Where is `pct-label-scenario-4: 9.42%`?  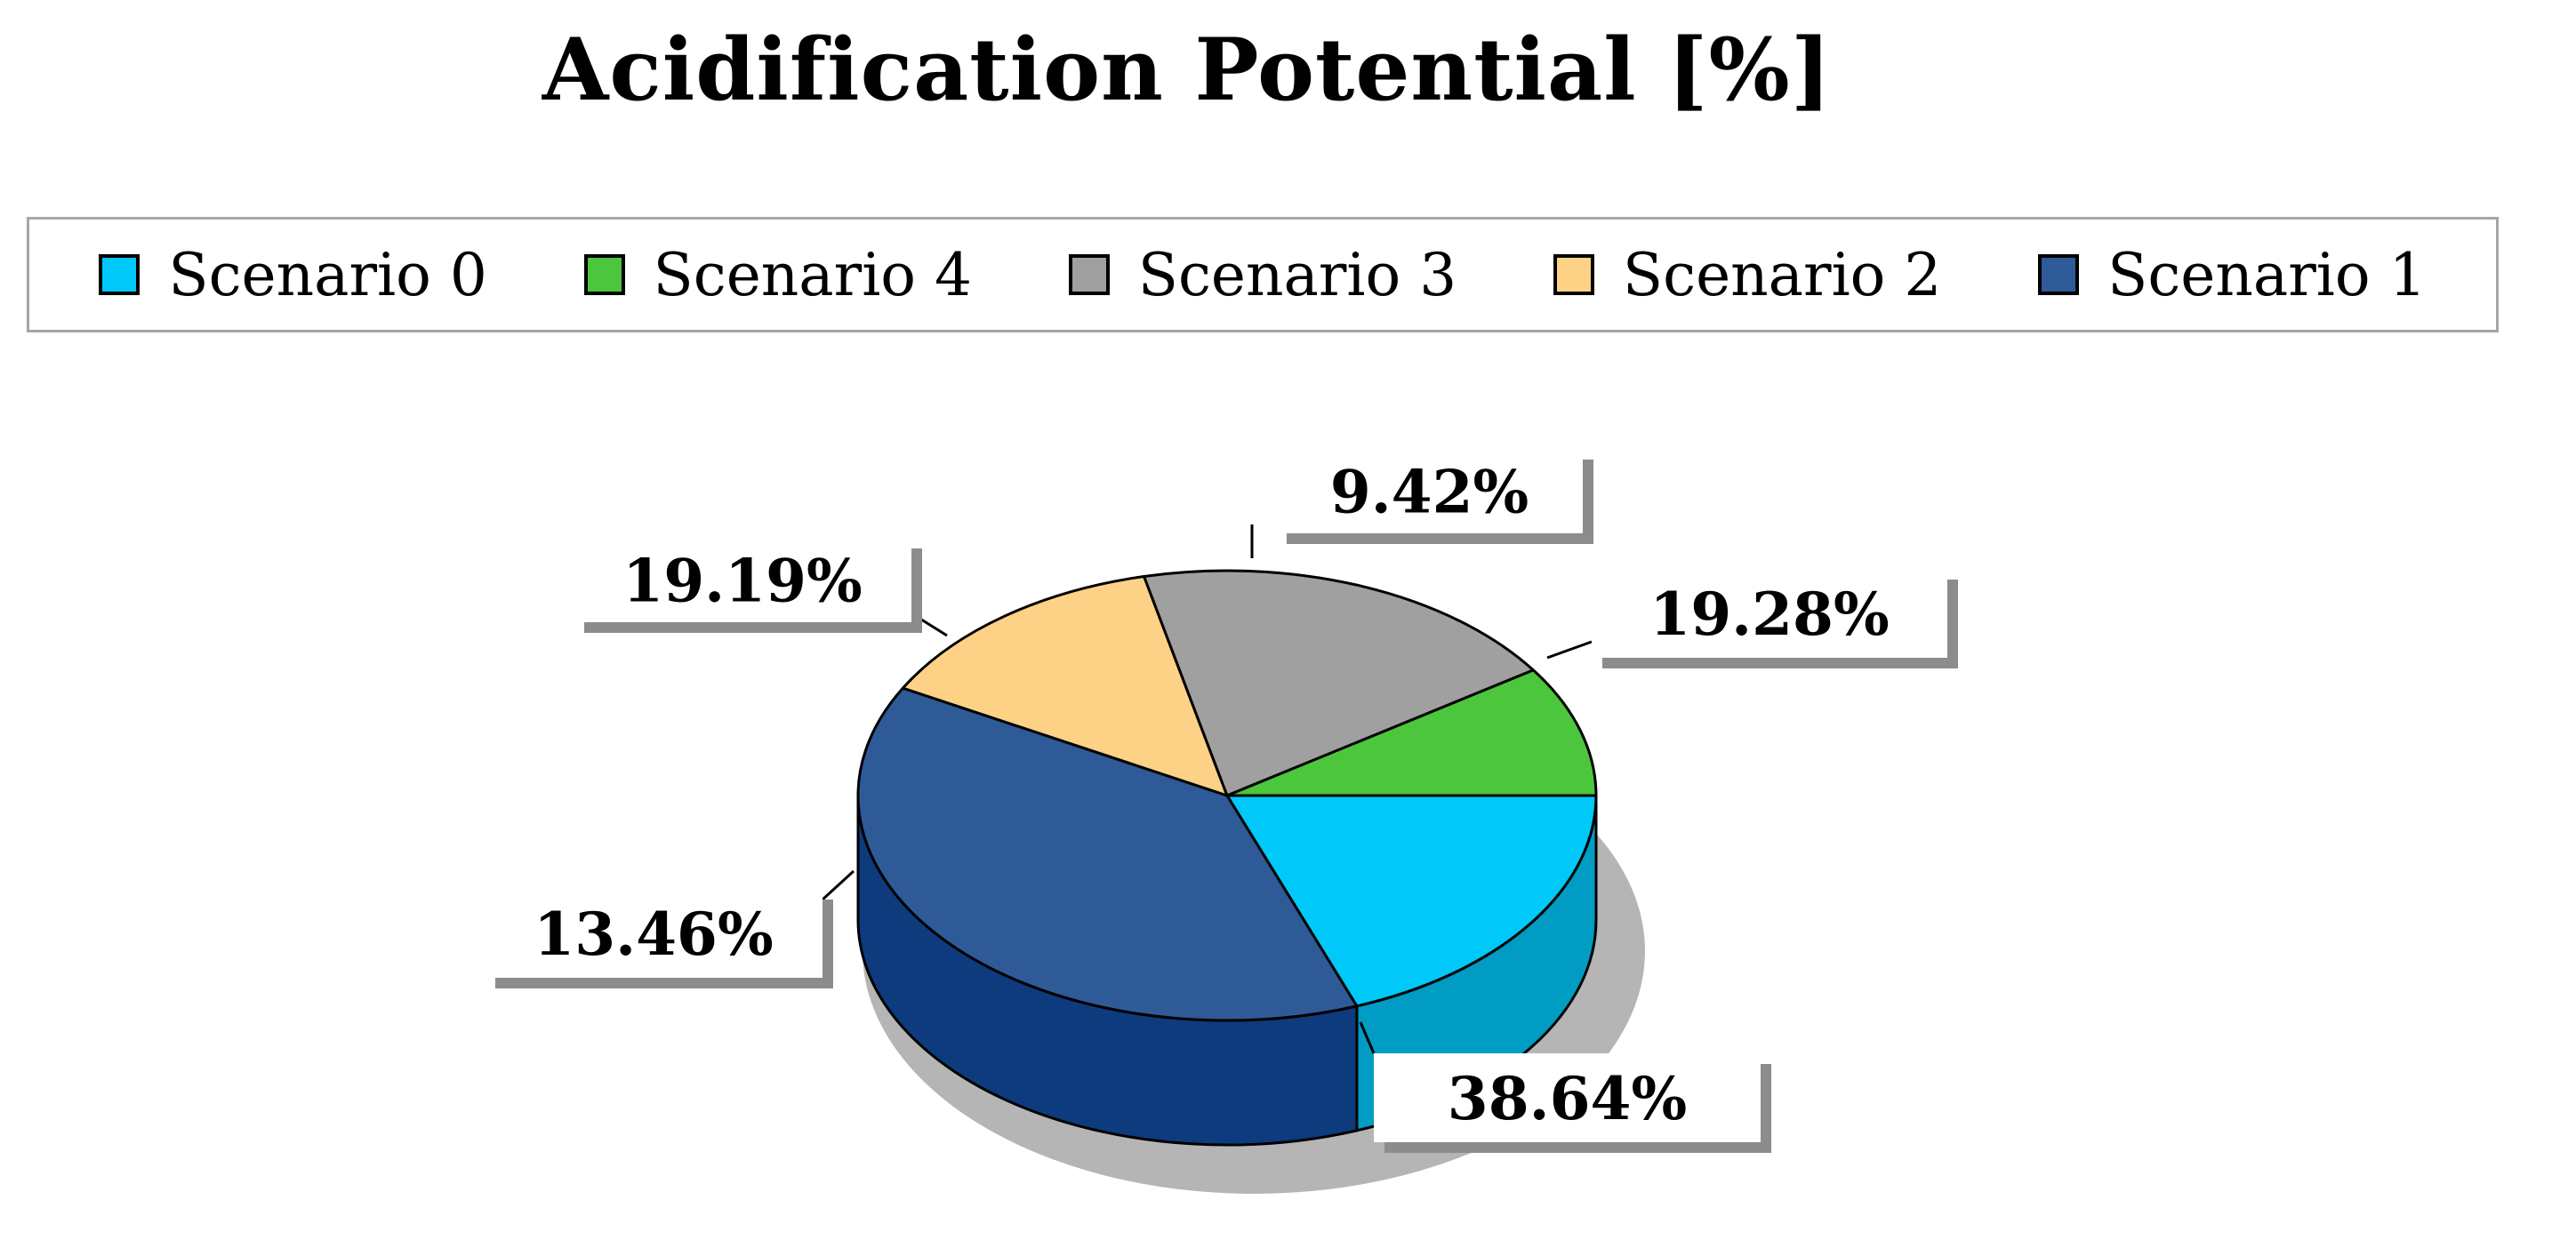
pct-label-scenario-4: 9.42% is located at coordinates (1429, 492).